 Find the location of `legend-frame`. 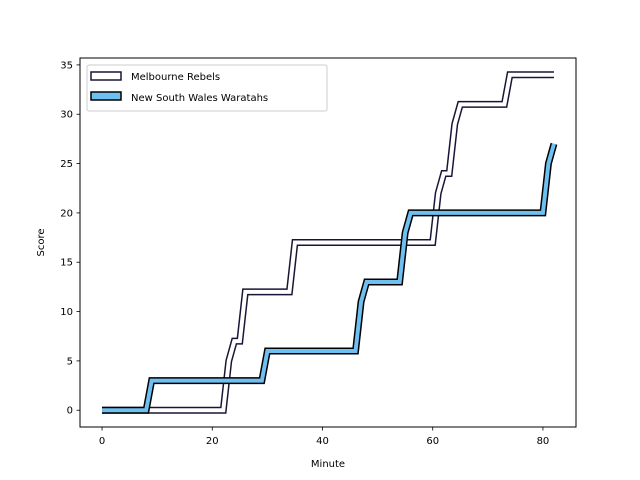

legend-frame is located at coordinates (207, 88).